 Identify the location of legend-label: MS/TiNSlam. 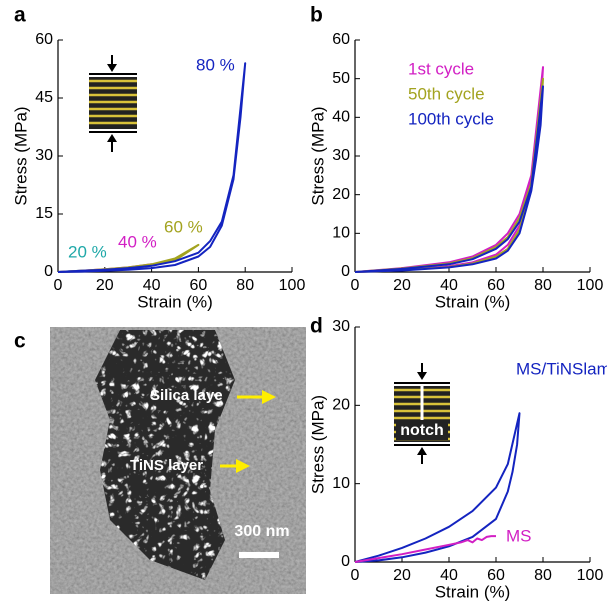
(561, 368).